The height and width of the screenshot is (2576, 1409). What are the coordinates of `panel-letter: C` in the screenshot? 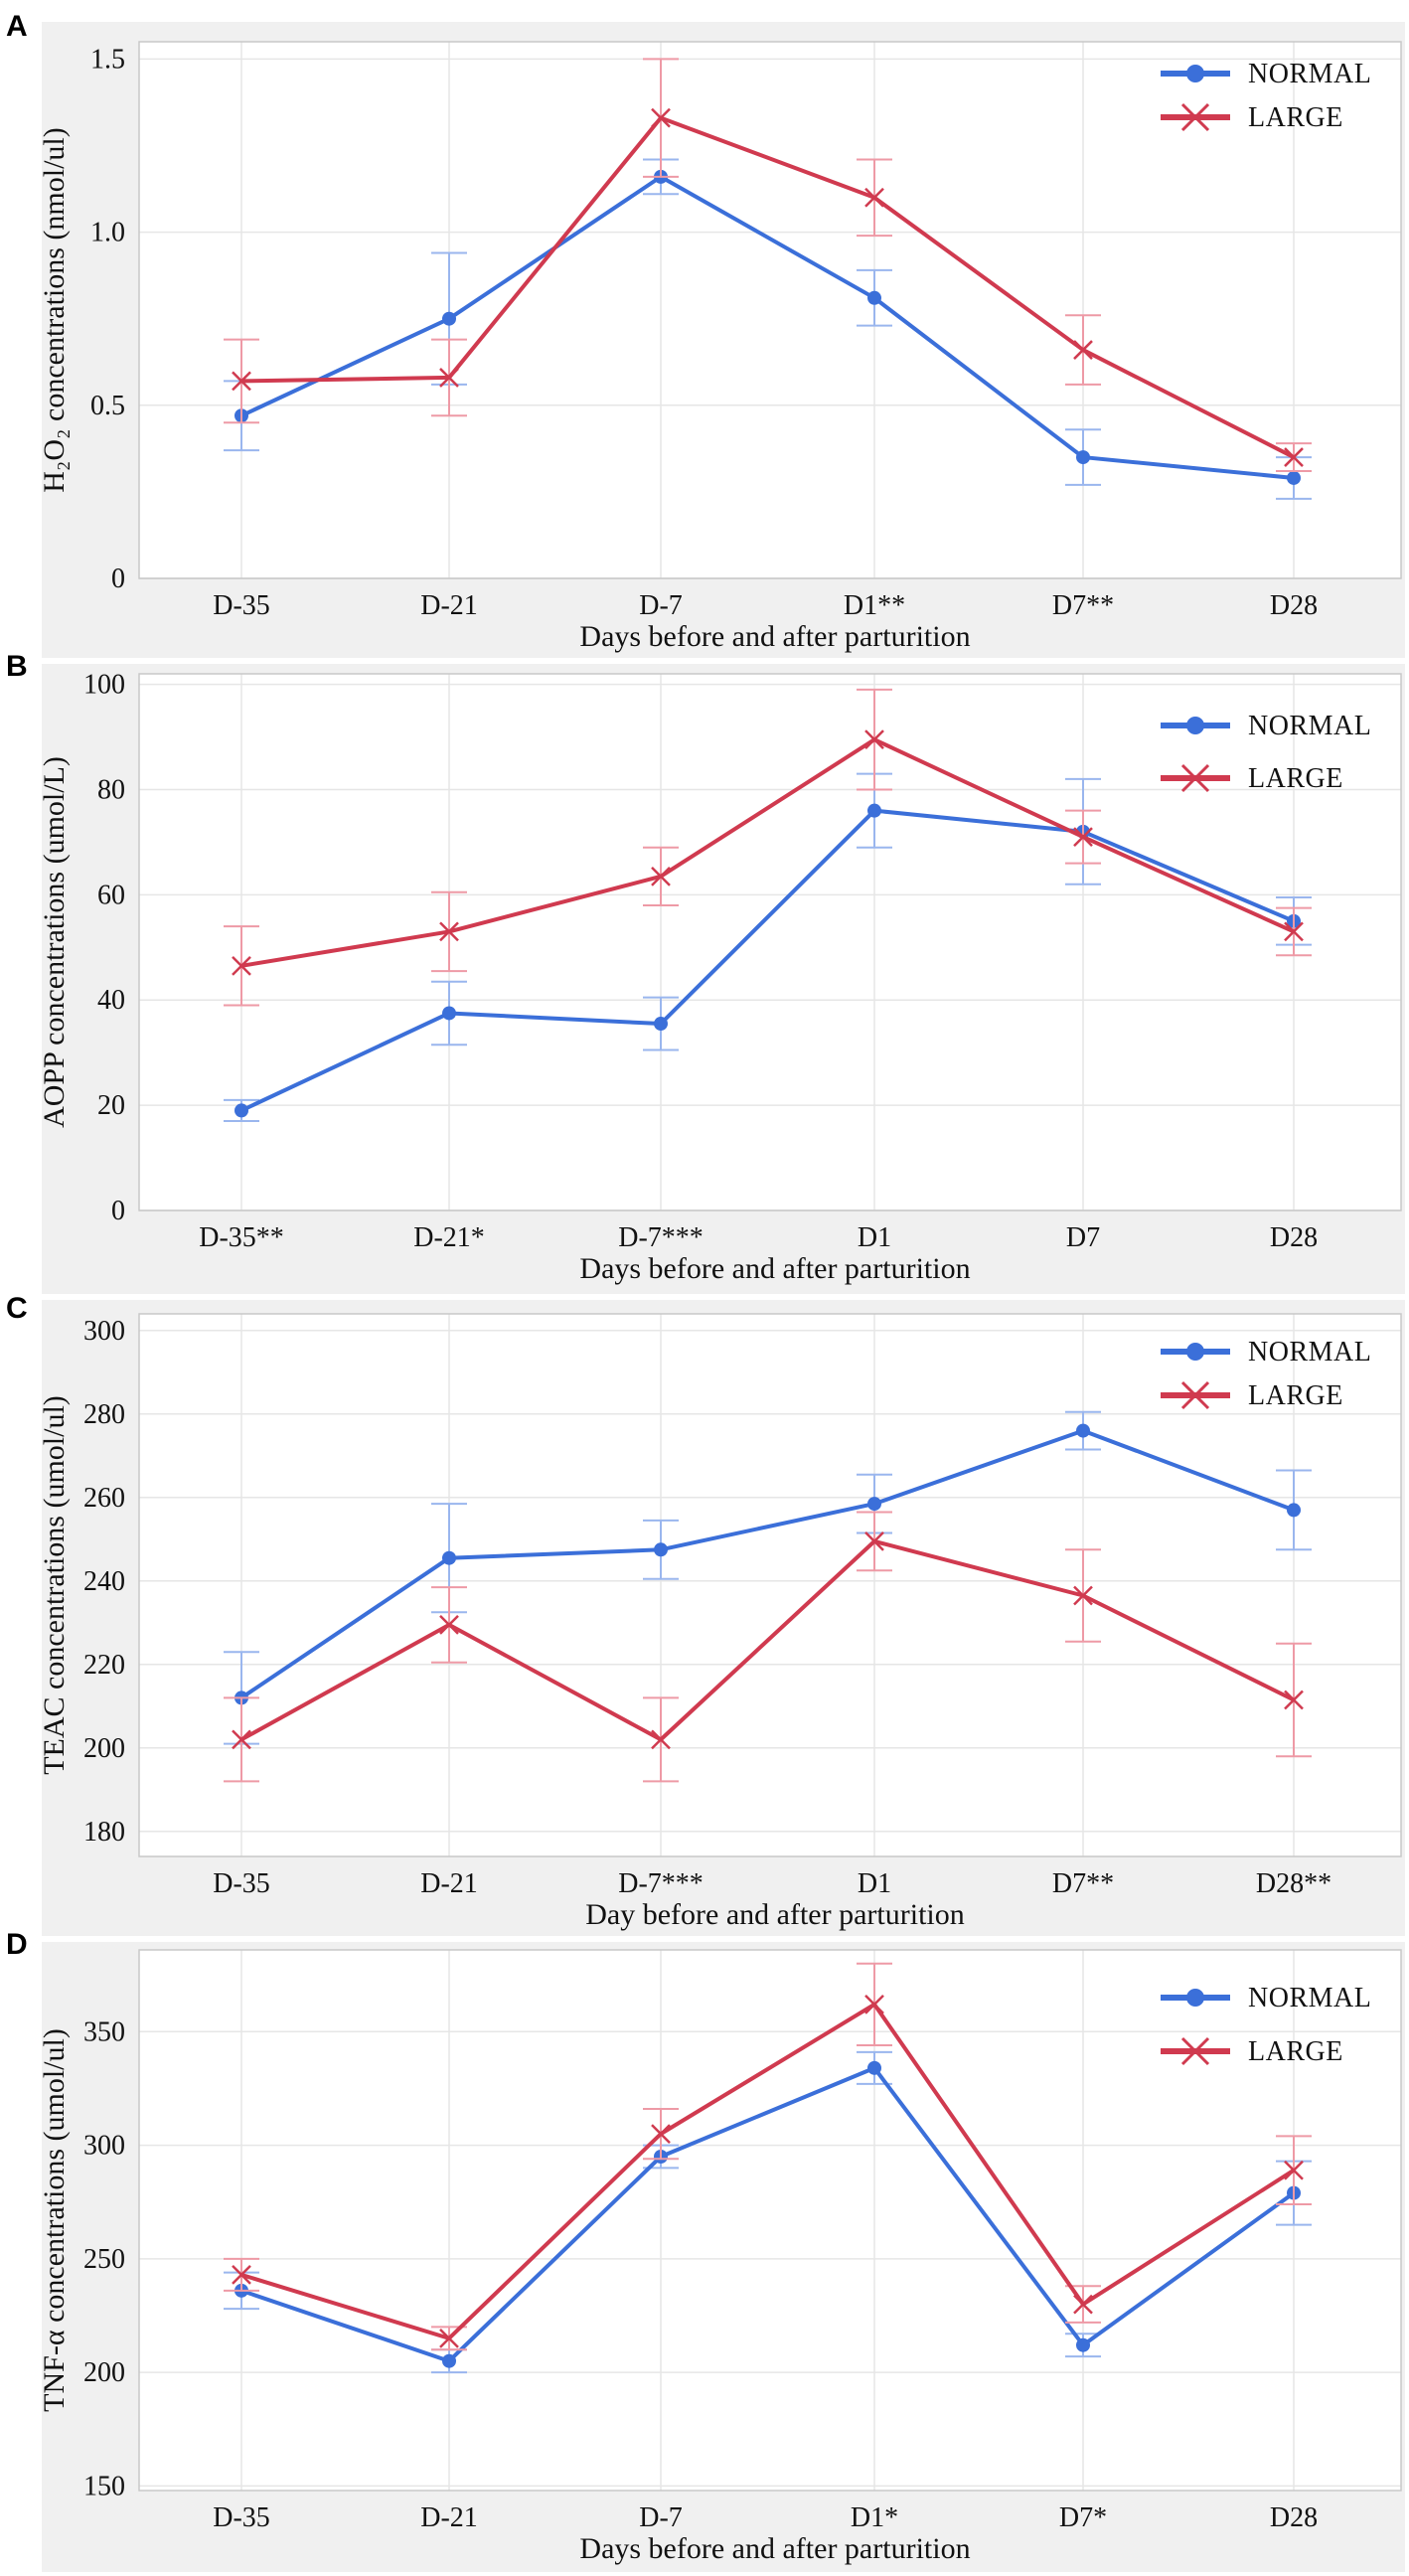 It's located at (17, 1308).